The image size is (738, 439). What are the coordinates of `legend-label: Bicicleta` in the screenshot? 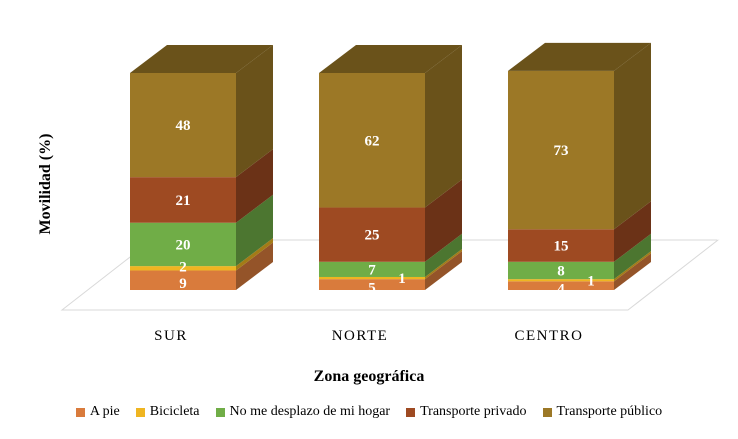 It's located at (174, 411).